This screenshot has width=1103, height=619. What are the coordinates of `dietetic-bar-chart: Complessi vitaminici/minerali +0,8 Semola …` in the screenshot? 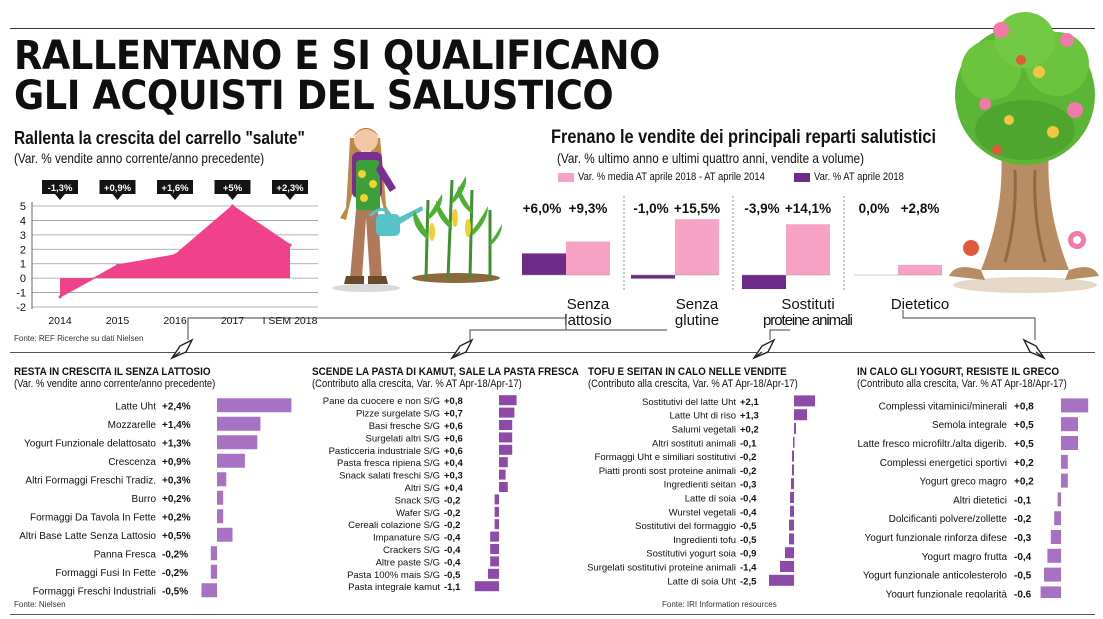 It's located at (973, 498).